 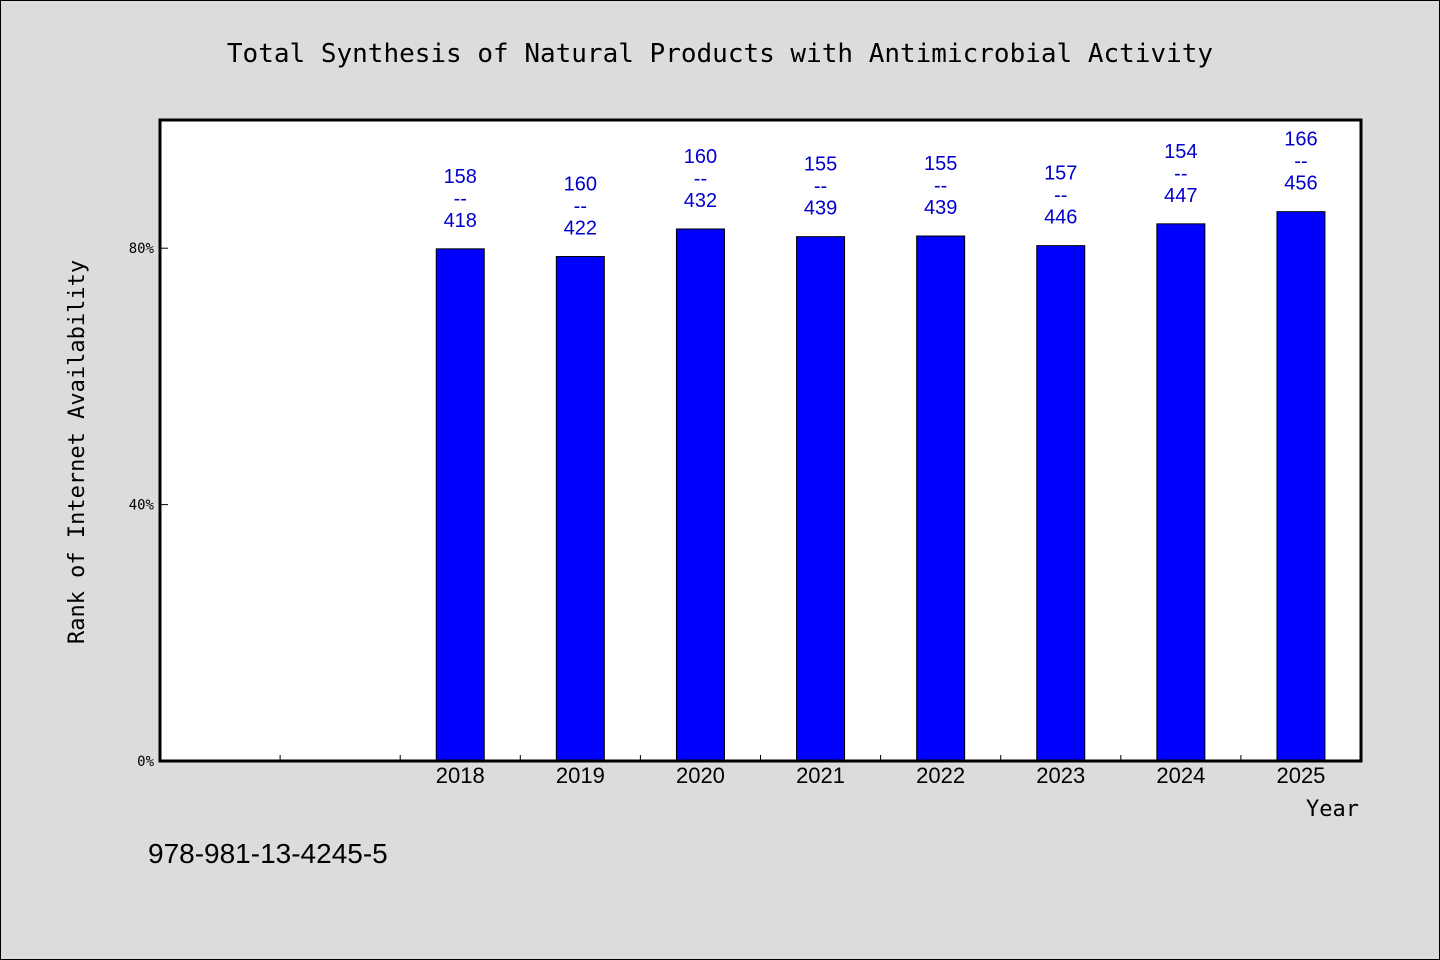 I want to click on bar-value-label: 432, so click(x=700, y=201).